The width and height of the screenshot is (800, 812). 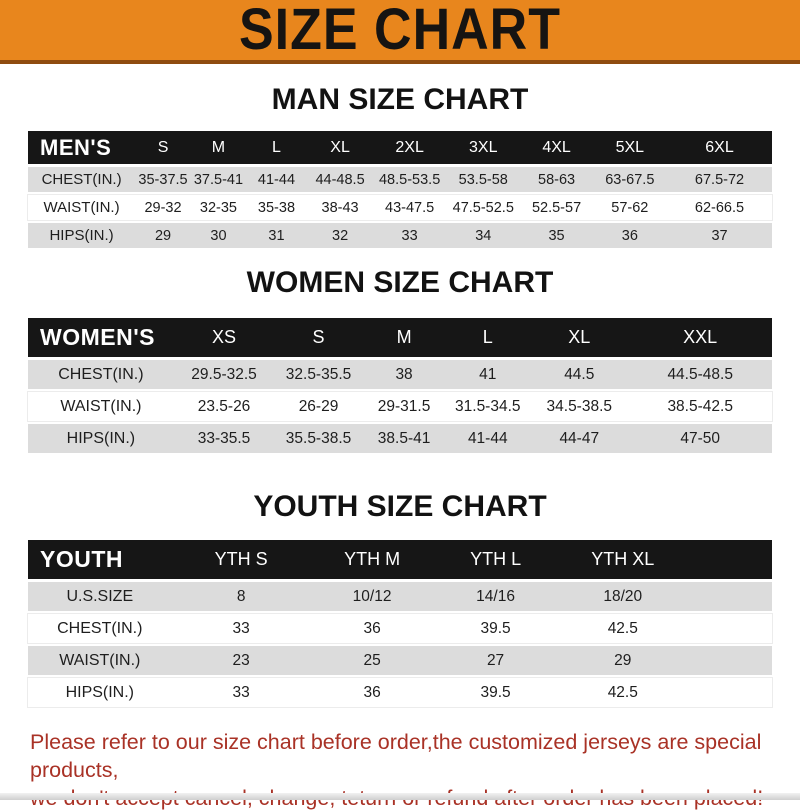 I want to click on cell-value: 62-66.5, so click(x=719, y=207).